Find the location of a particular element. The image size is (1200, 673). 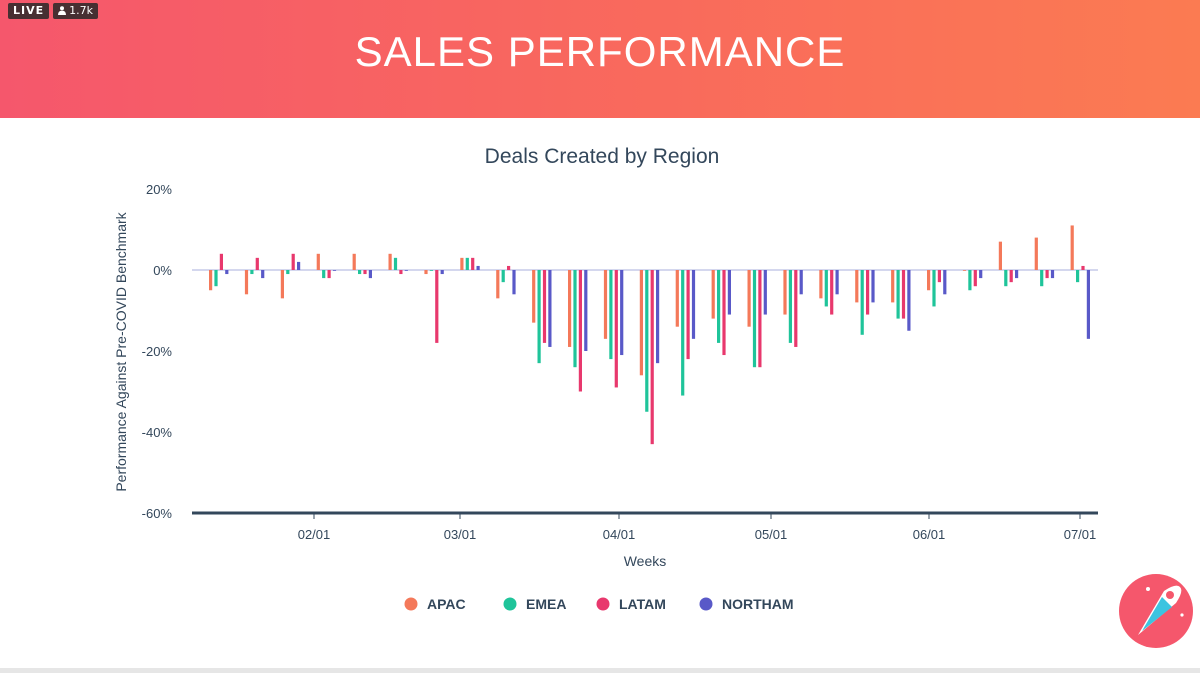

legend-label: EMEA is located at coordinates (546, 604).